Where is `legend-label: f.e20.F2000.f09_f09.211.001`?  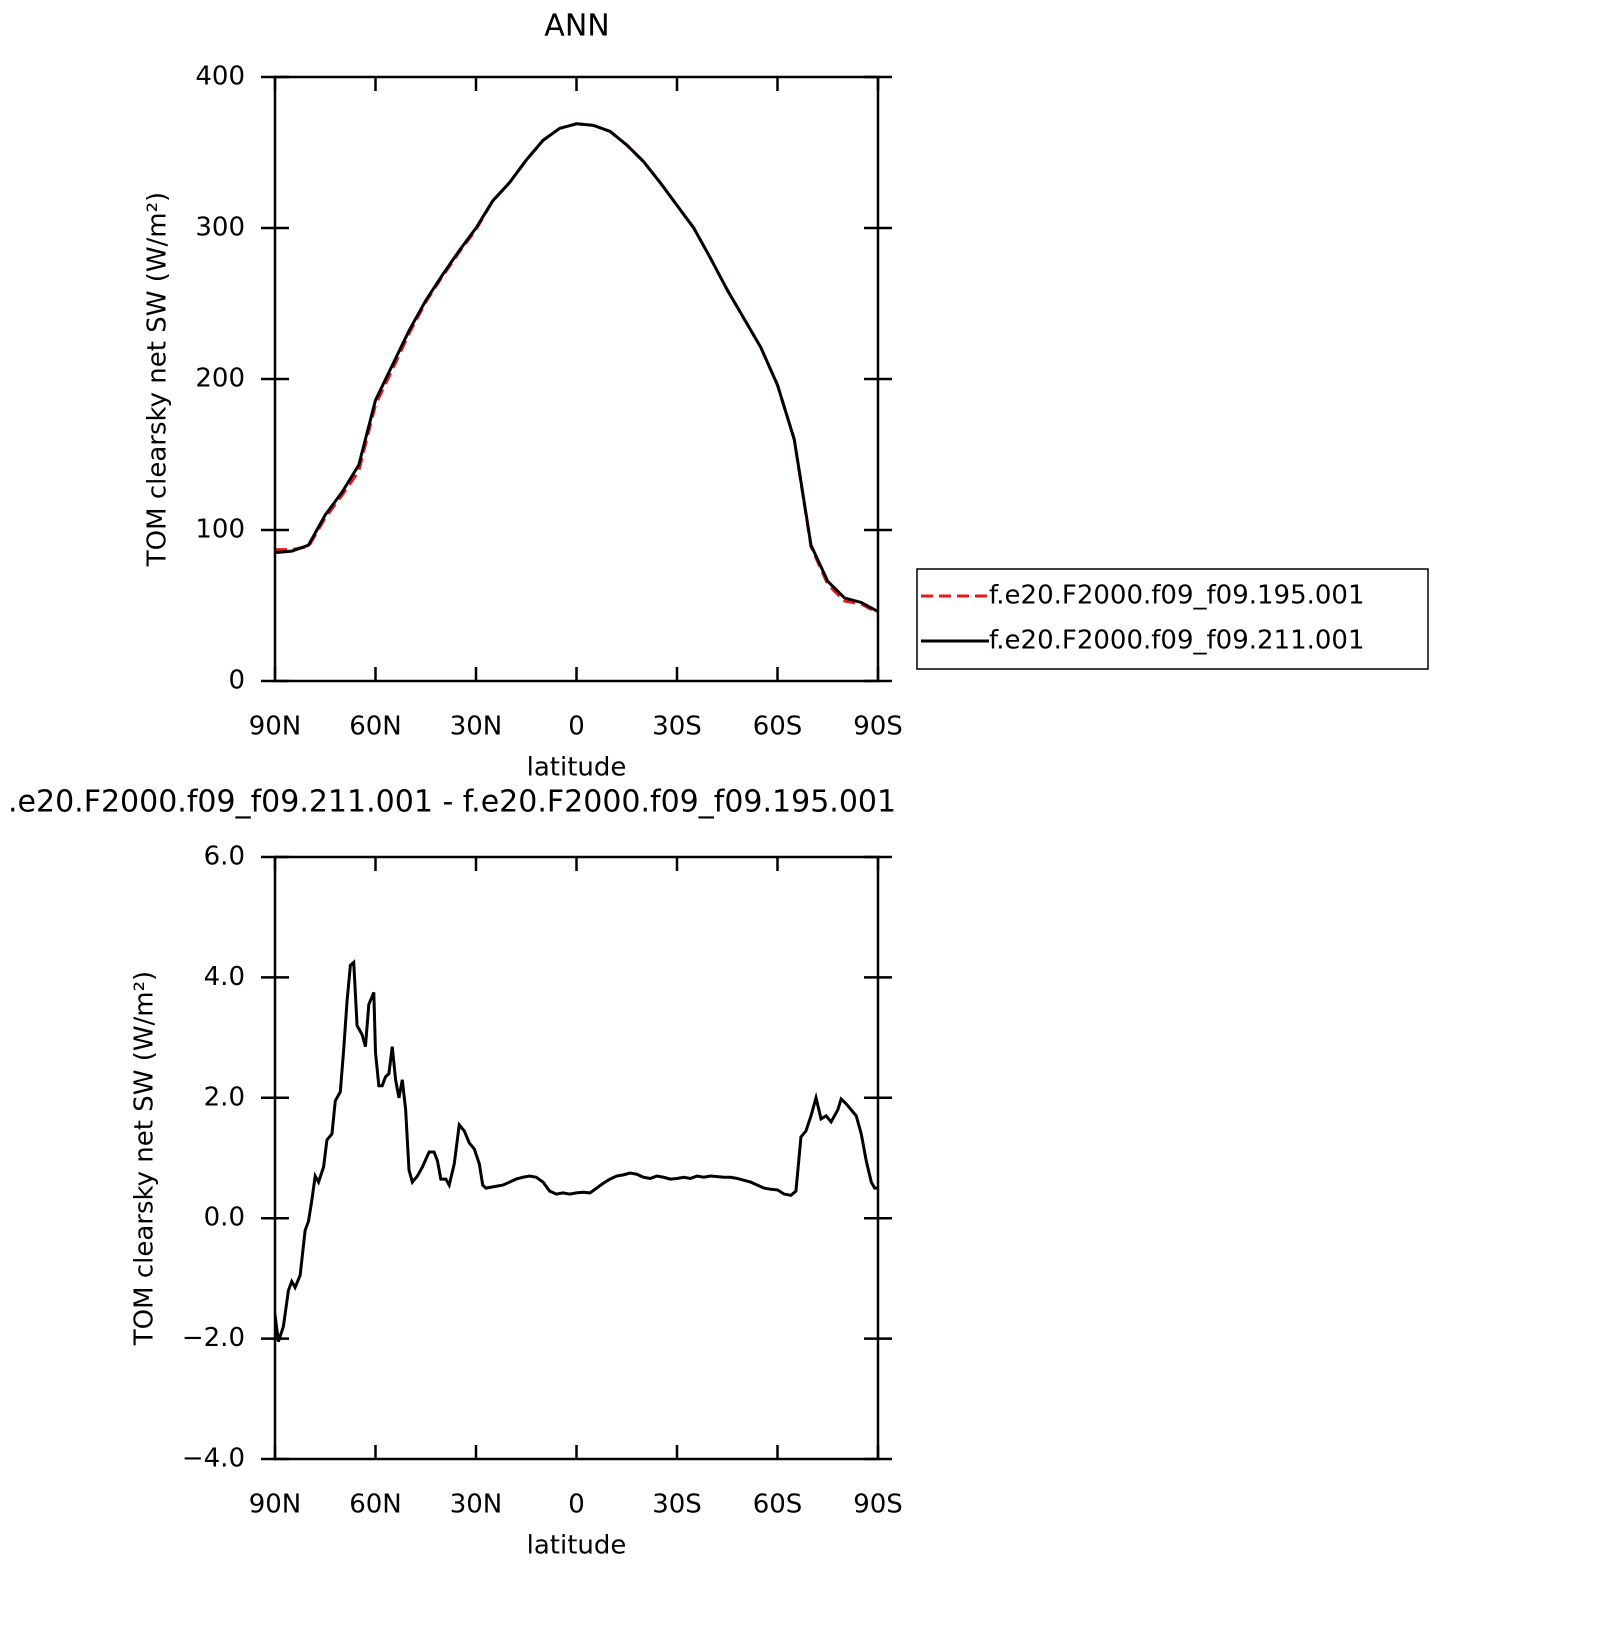 legend-label: f.e20.F2000.f09_f09.211.001 is located at coordinates (1177, 641).